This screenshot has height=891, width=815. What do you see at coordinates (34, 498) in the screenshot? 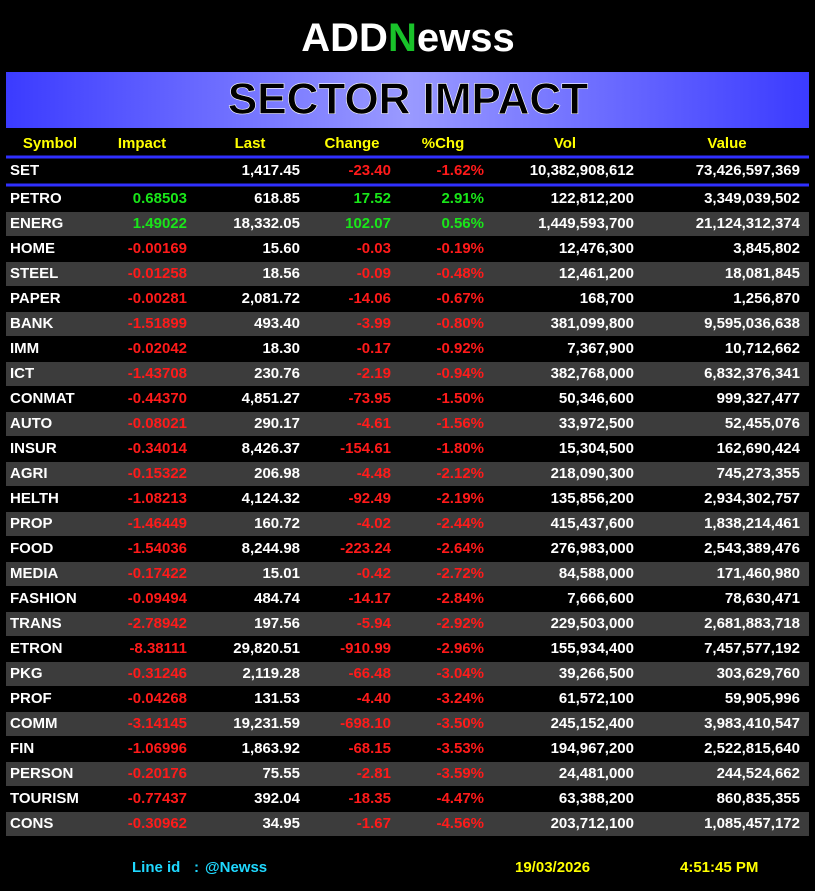
I see `cell-symbol: HELTH` at bounding box center [34, 498].